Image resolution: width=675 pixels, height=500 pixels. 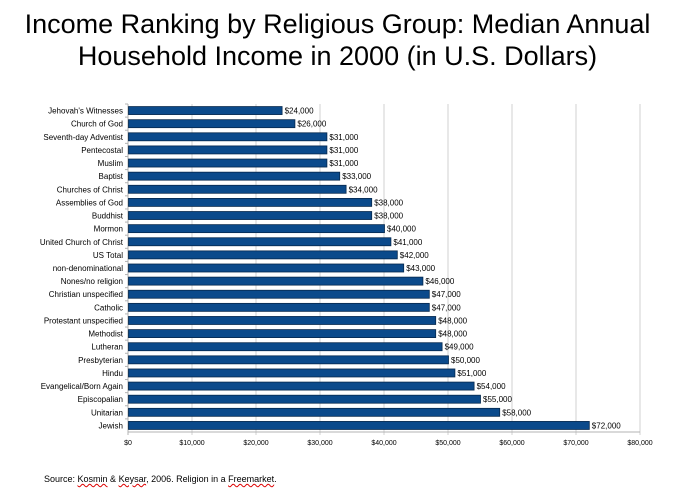 What do you see at coordinates (414, 255) in the screenshot?
I see `data-label: $42,000` at bounding box center [414, 255].